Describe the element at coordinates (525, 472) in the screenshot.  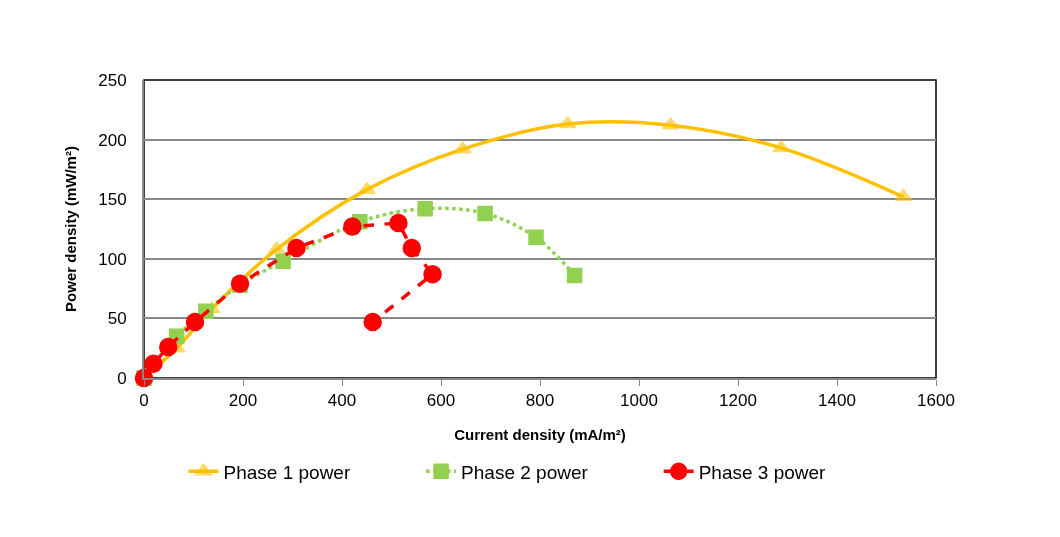
I see `legend-label: Phase 2 power` at that location.